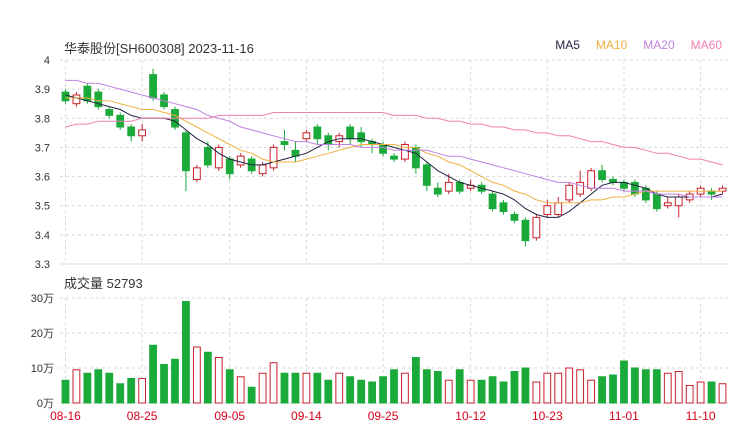  What do you see at coordinates (42, 119) in the screenshot?
I see `price-tick-label: 3.8` at bounding box center [42, 119].